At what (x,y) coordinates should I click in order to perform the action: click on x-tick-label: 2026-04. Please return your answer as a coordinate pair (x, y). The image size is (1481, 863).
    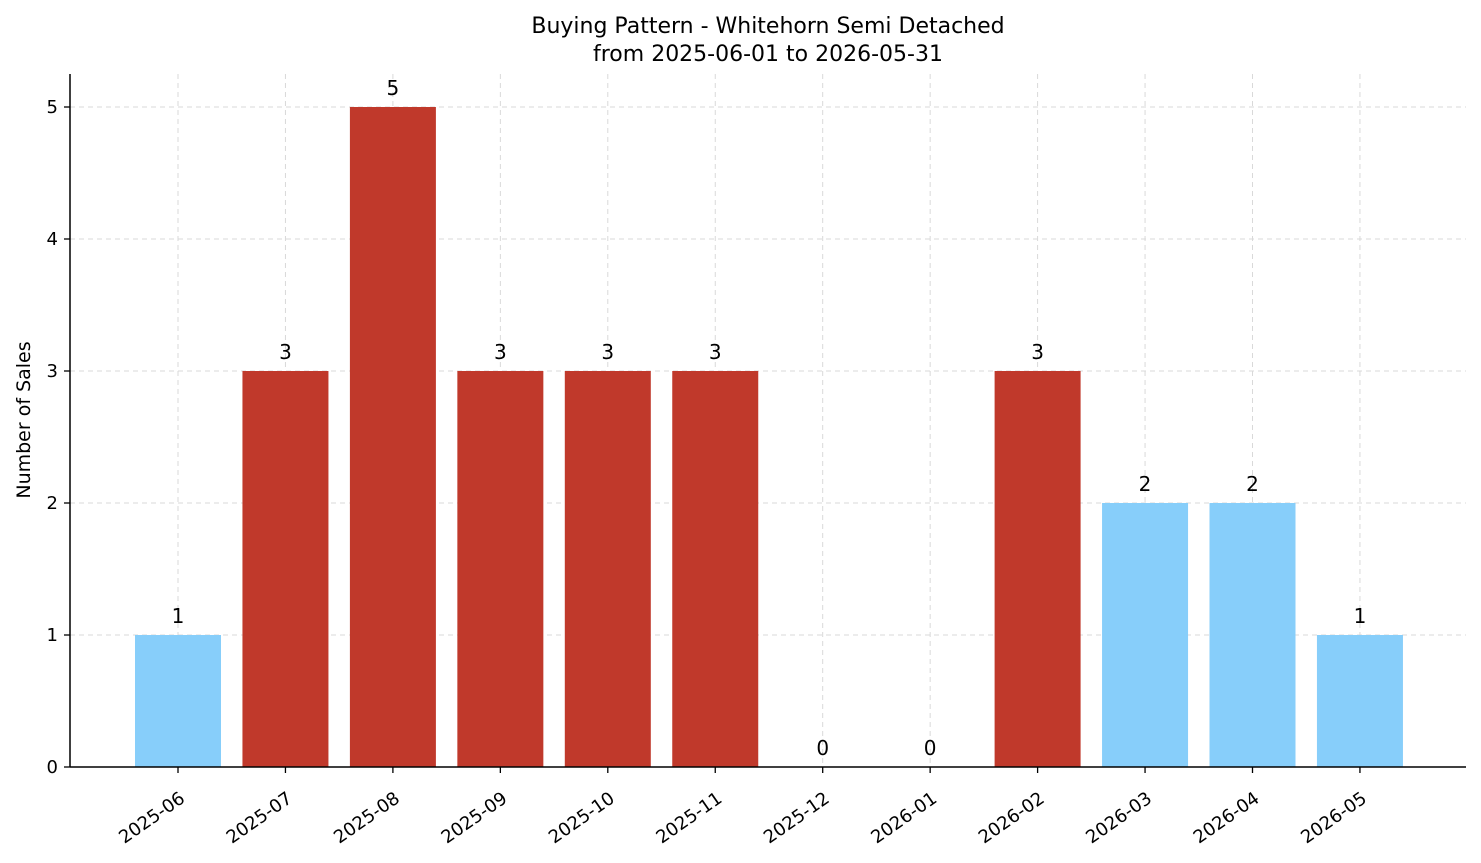
    Looking at the image, I should click on (1227, 818).